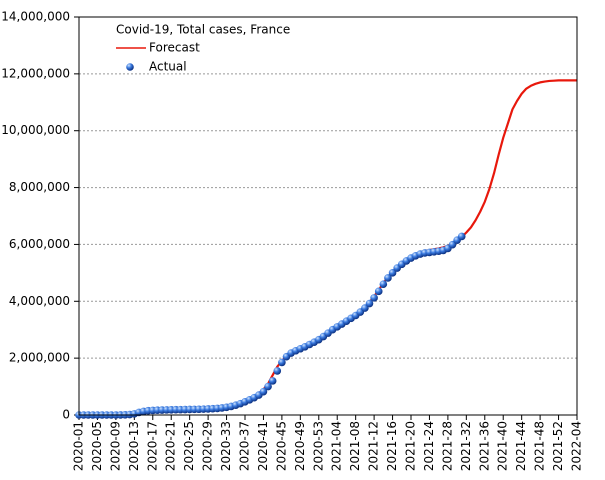  Describe the element at coordinates (168, 67) in the screenshot. I see `legend-label: Actual` at that location.